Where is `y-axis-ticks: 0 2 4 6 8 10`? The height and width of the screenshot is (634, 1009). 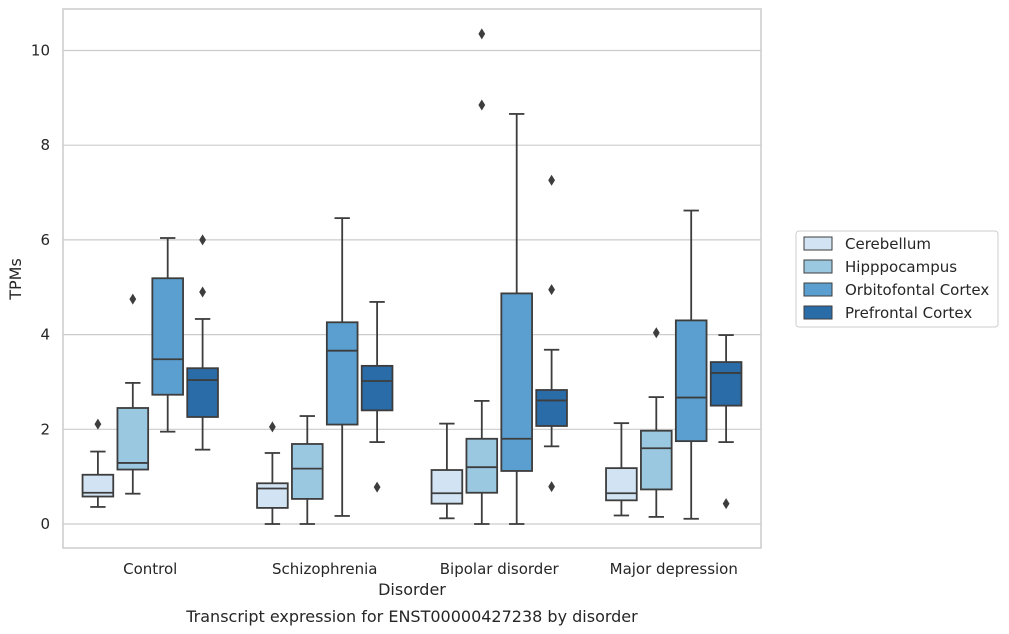 y-axis-ticks: 0 2 4 6 8 10 is located at coordinates (40, 288).